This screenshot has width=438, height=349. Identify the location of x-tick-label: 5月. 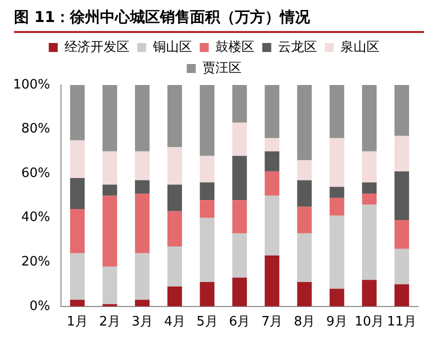
(207, 322).